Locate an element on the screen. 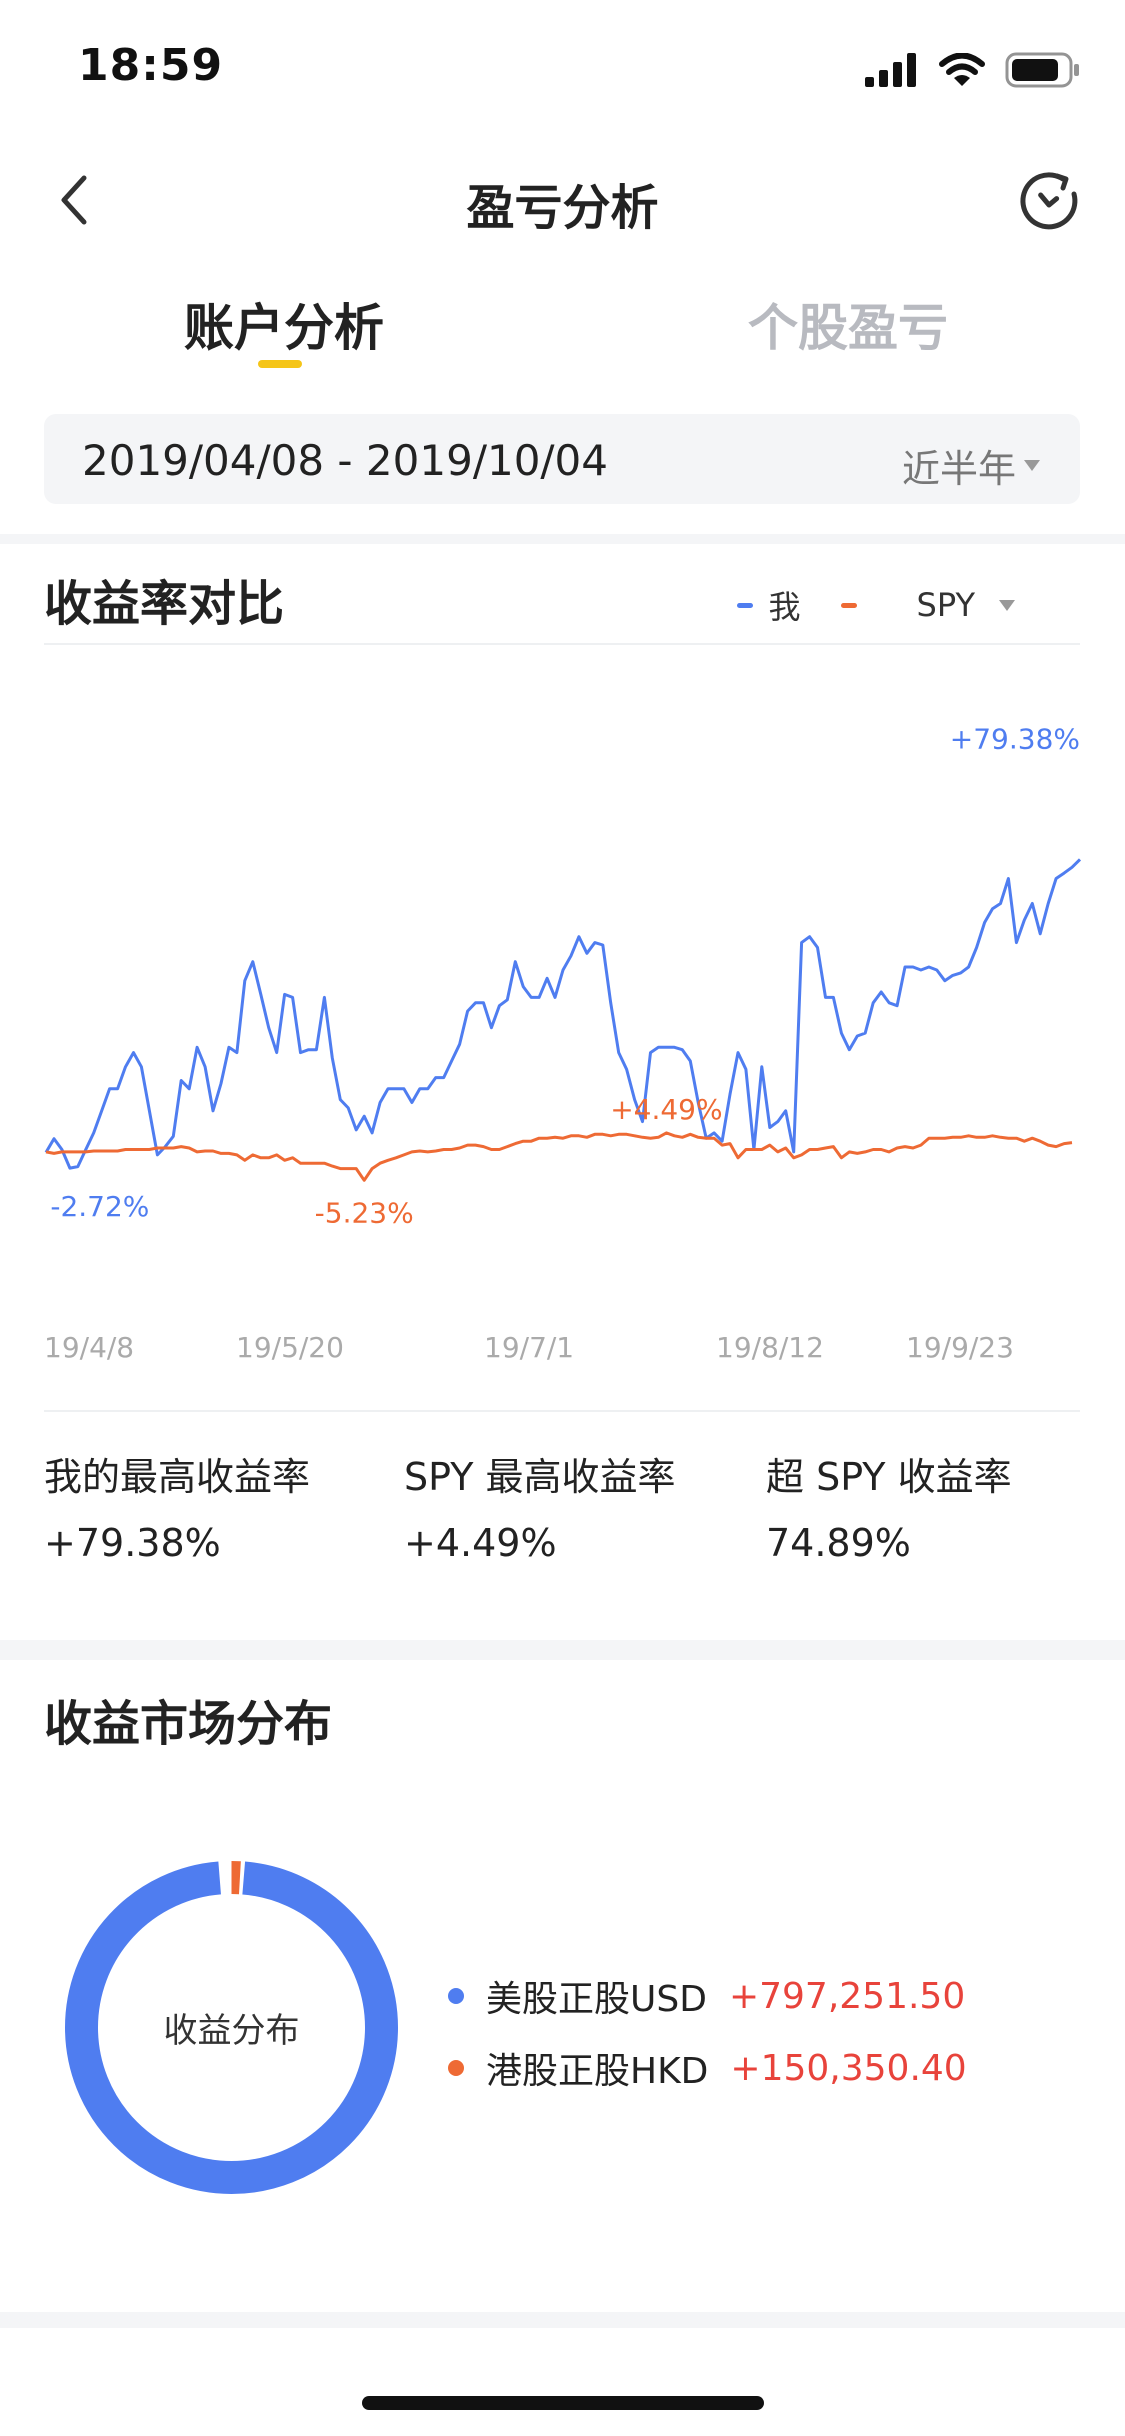 The height and width of the screenshot is (2436, 1125). tab-account-analysis: 账户分析 is located at coordinates (284, 328).